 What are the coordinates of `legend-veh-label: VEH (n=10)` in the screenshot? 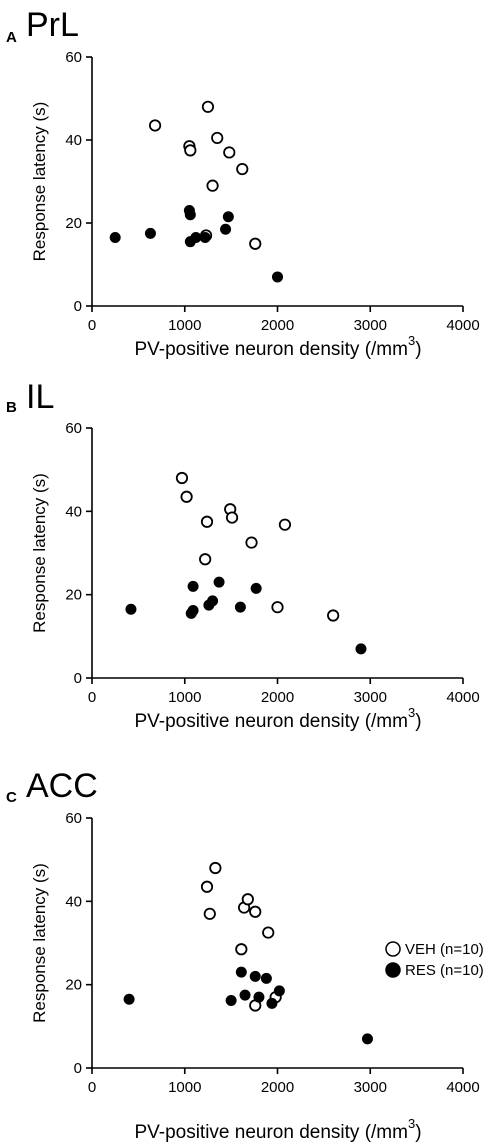 It's located at (444, 949).